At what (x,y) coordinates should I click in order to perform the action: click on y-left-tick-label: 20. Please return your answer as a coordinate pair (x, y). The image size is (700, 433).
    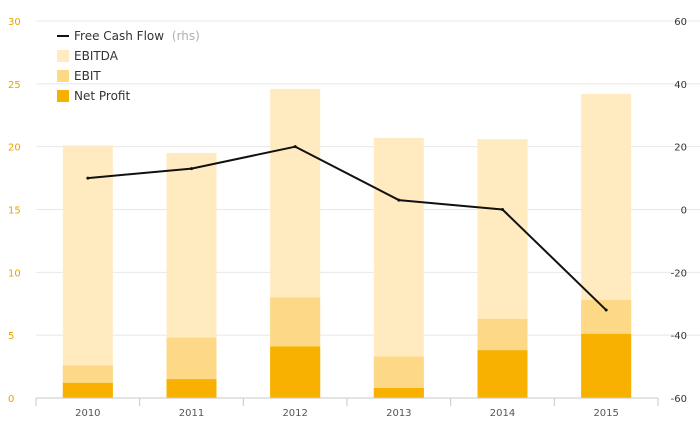
    Looking at the image, I should click on (14, 148).